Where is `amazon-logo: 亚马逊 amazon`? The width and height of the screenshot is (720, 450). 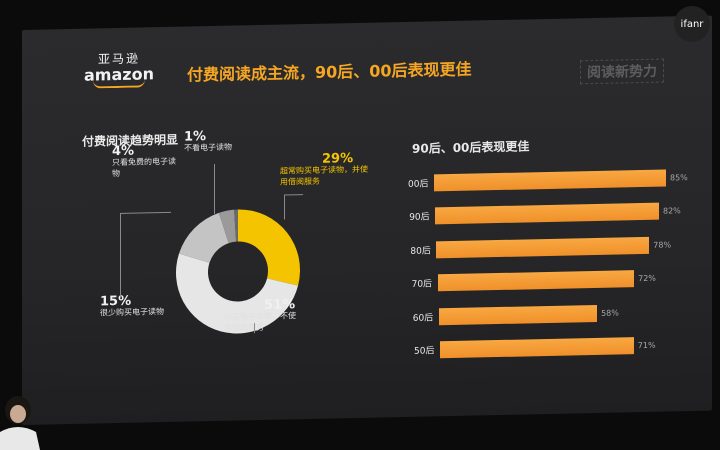 amazon-logo: 亚马逊 amazon is located at coordinates (119, 69).